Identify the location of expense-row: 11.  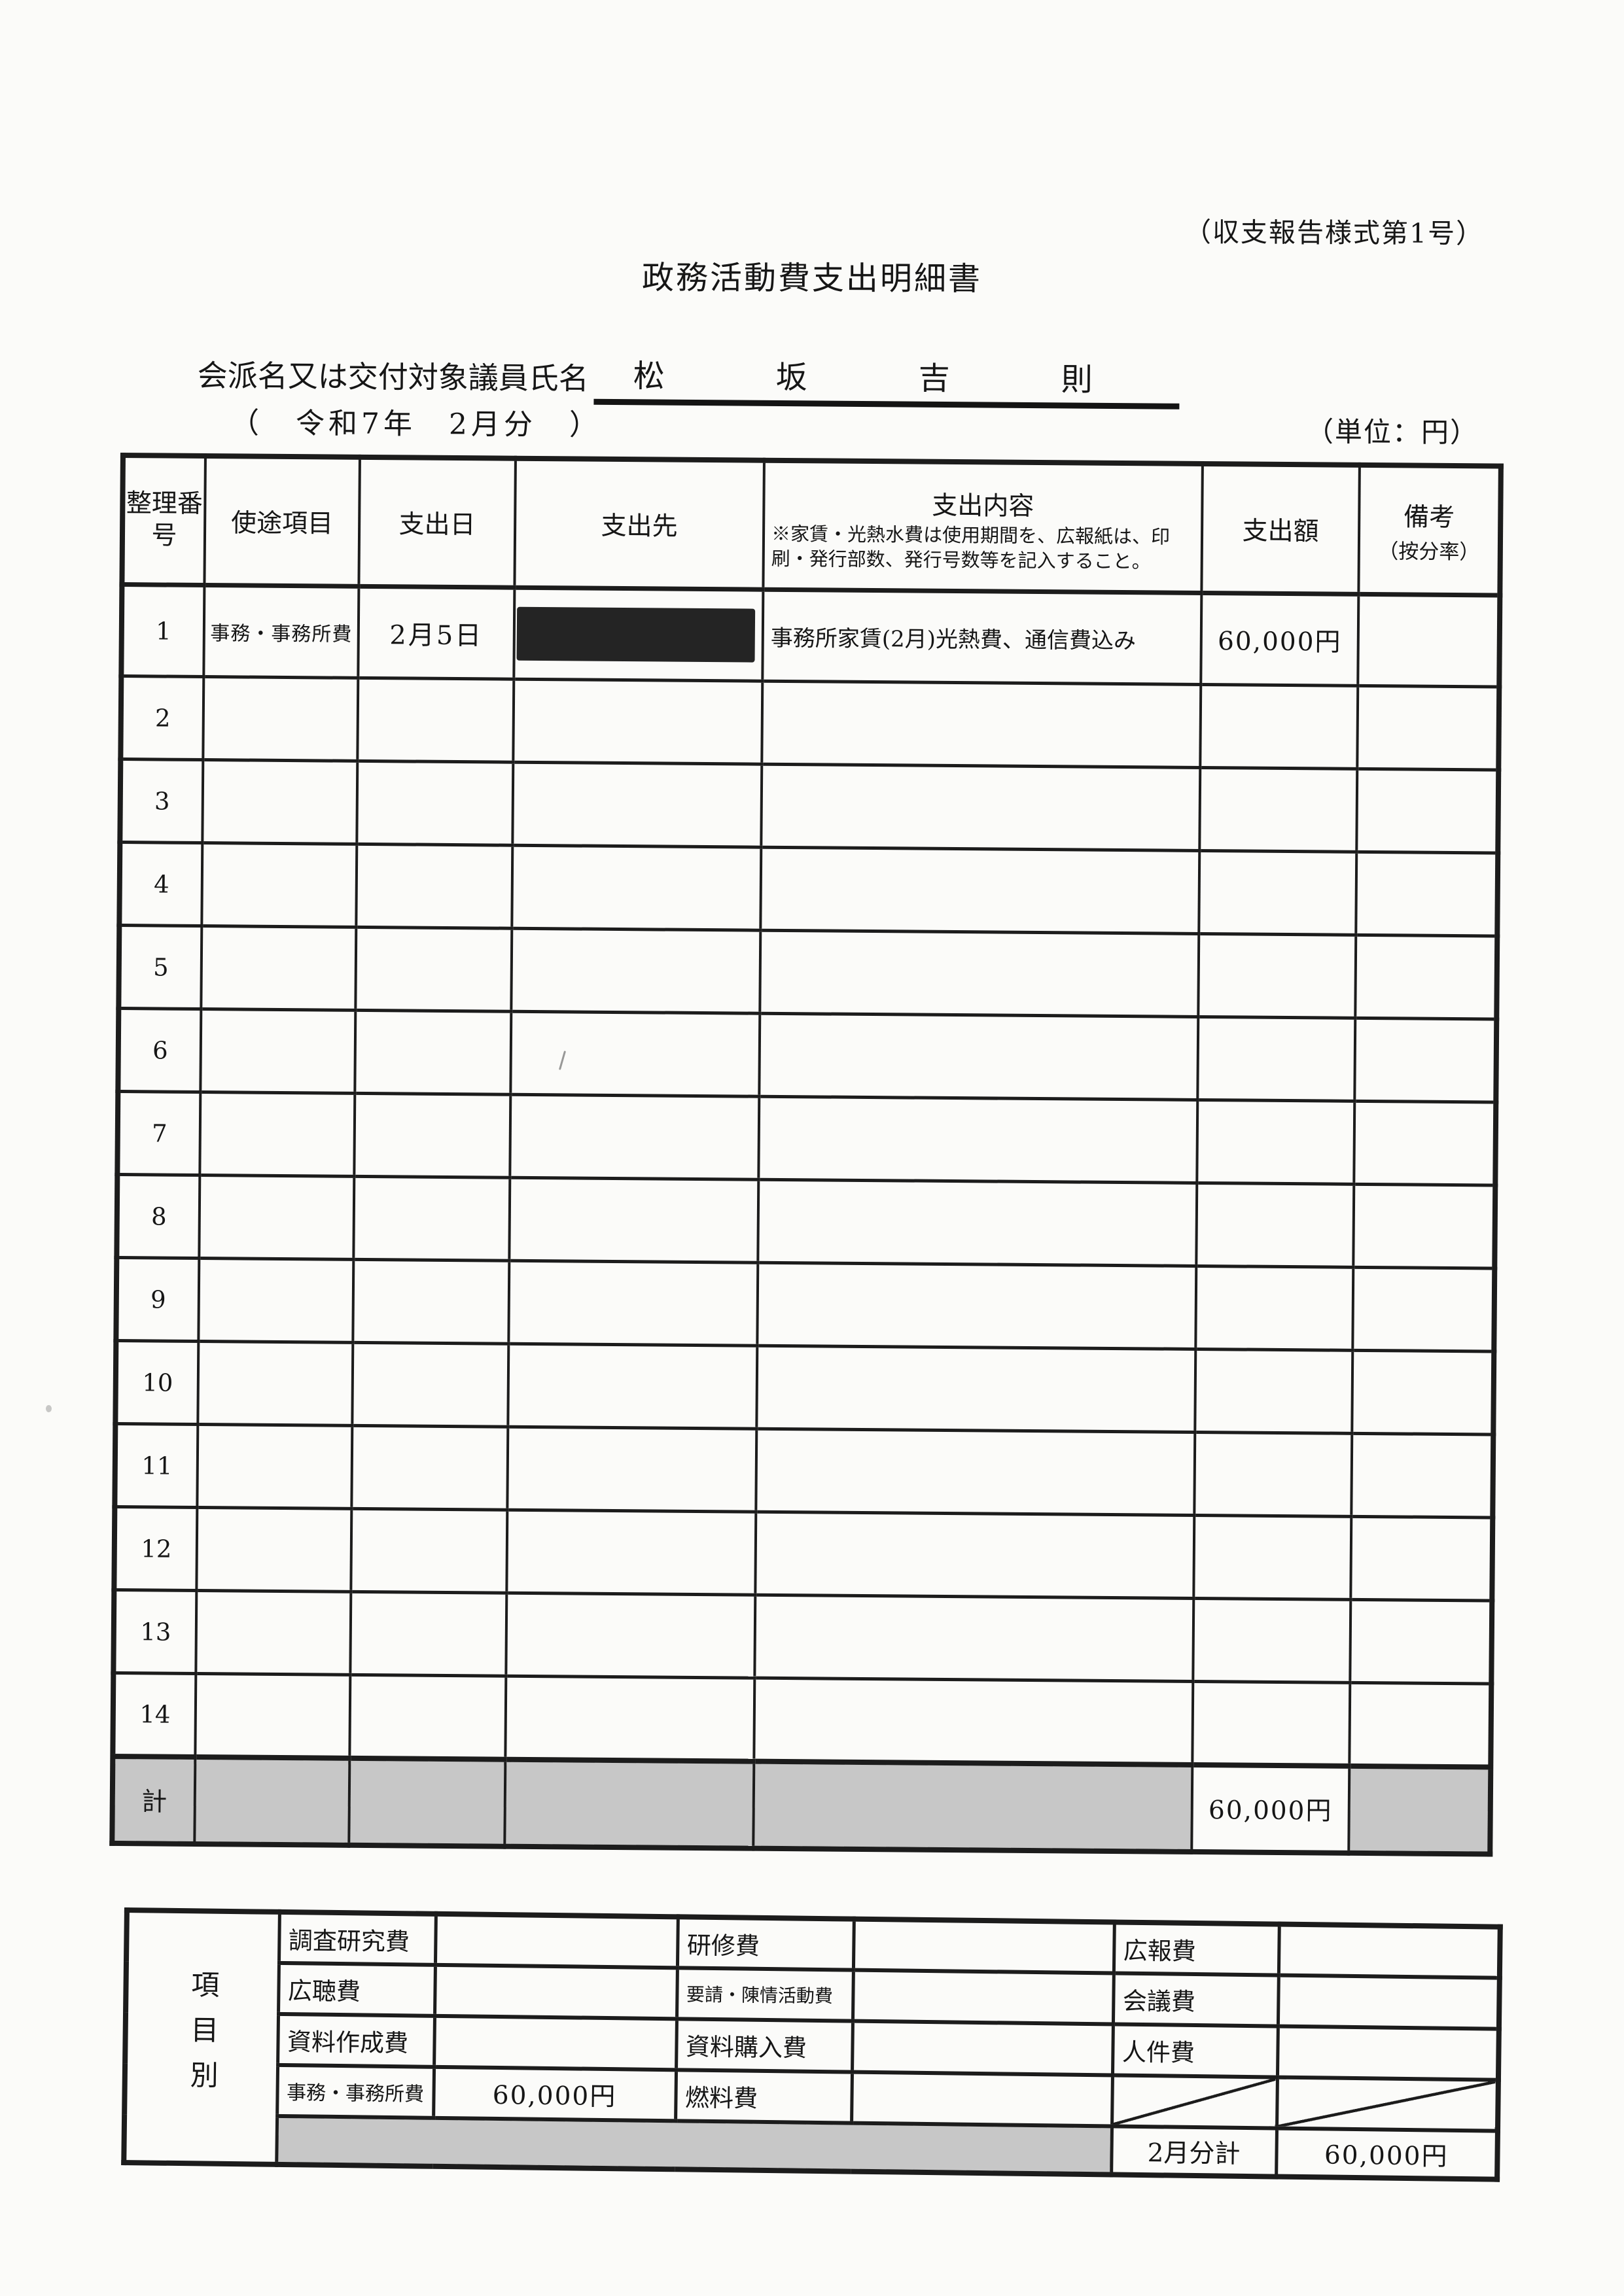
(804, 1470).